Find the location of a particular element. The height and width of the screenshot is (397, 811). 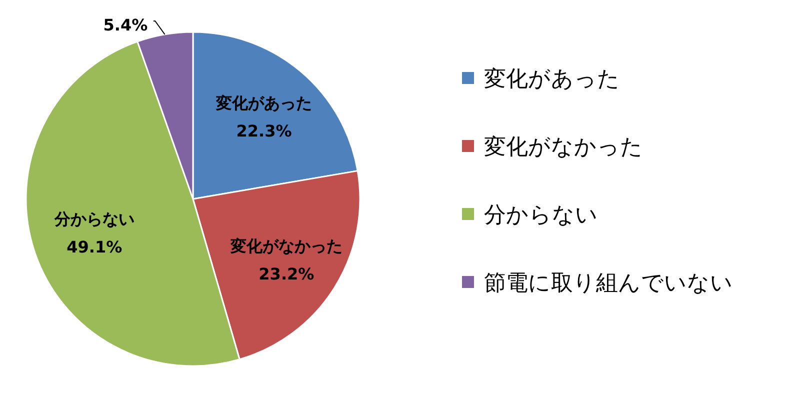

legend-label: 変化がなかった is located at coordinates (563, 147).